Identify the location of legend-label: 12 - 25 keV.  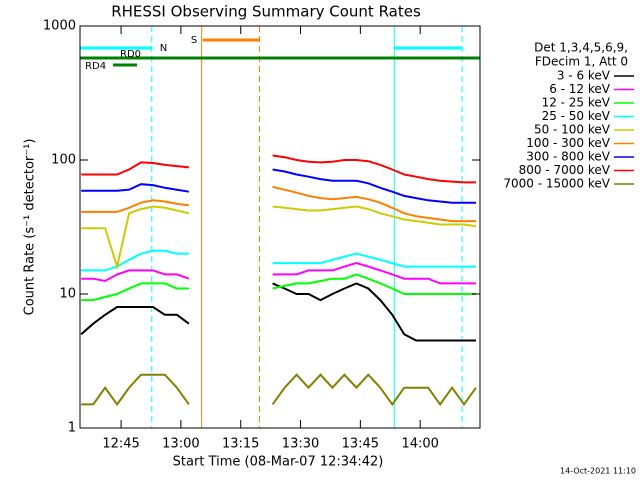
(576, 103).